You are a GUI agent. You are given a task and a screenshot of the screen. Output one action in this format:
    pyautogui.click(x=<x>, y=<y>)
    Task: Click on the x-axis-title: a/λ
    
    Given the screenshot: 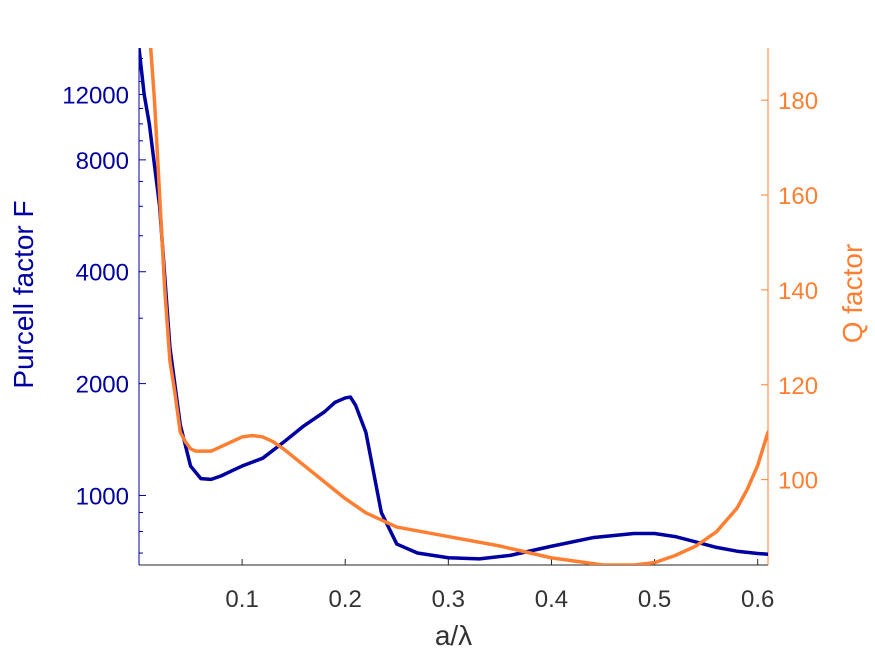 What is the action you would take?
    pyautogui.click(x=453, y=635)
    